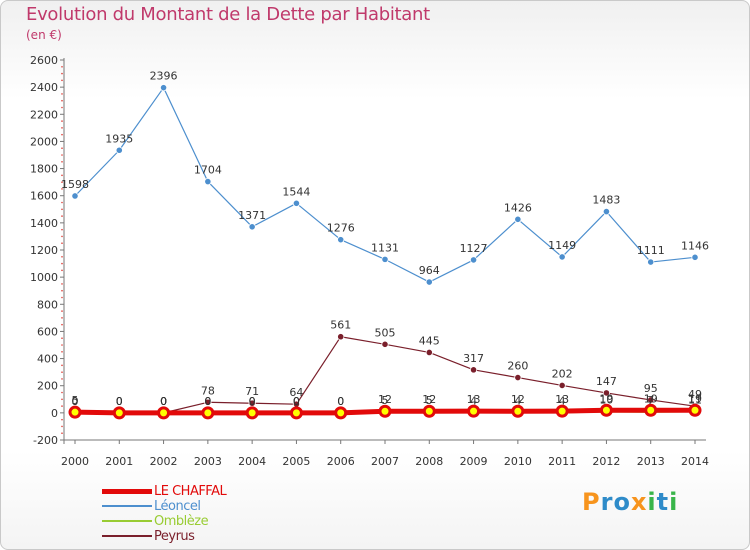 This screenshot has height=550, width=750. I want to click on x-tick-label: 2010, so click(518, 461).